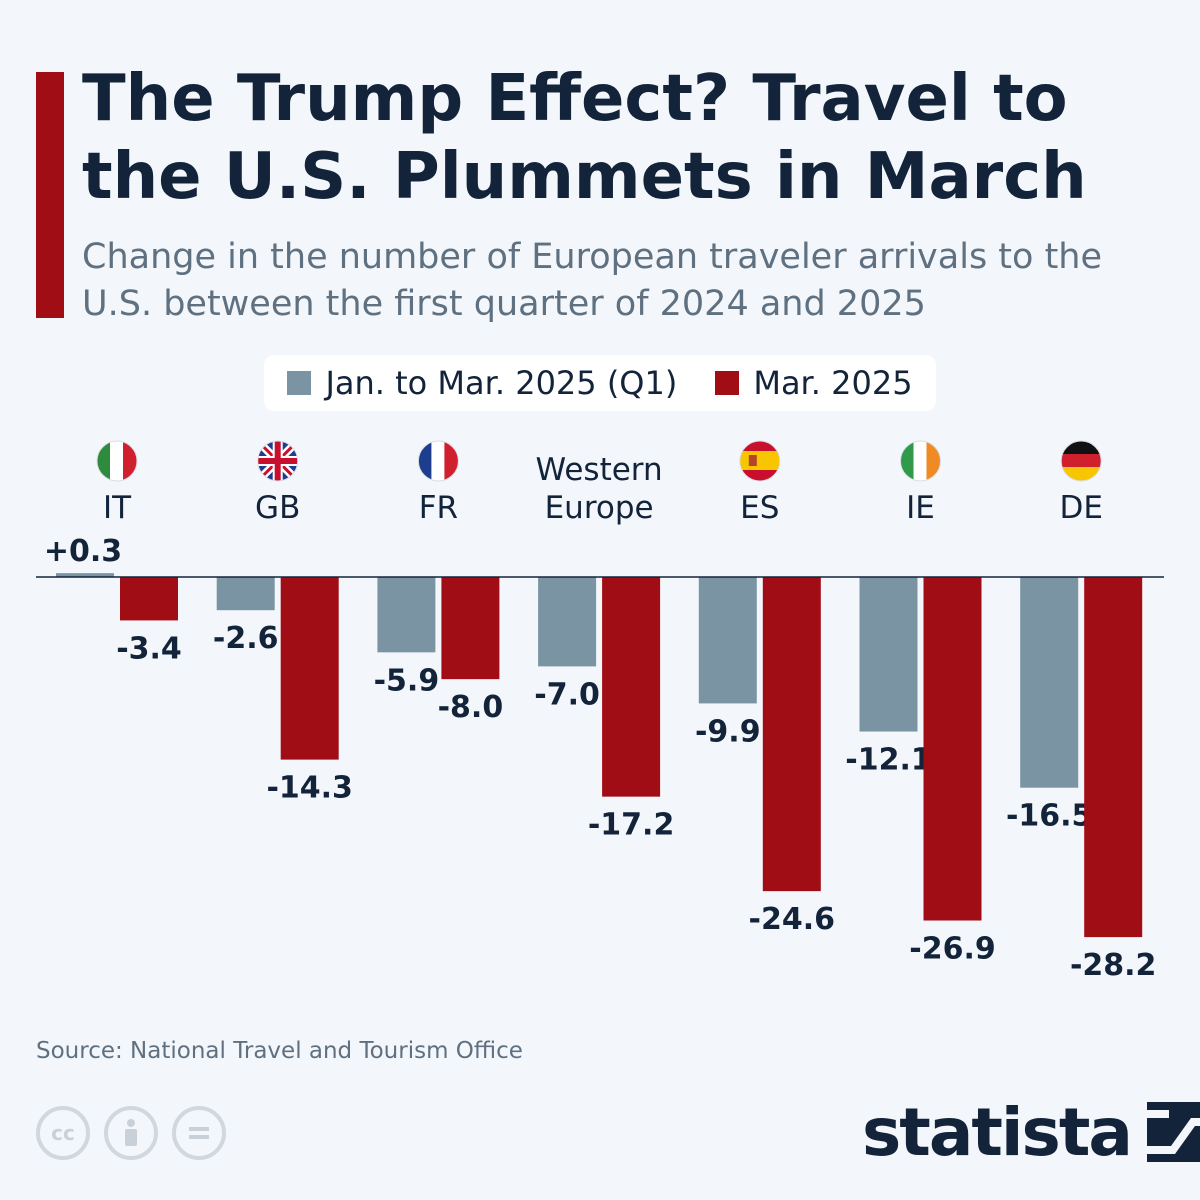  I want to click on legend-label-q1: Jan. to Mar. 2025 (Q1), so click(501, 383).